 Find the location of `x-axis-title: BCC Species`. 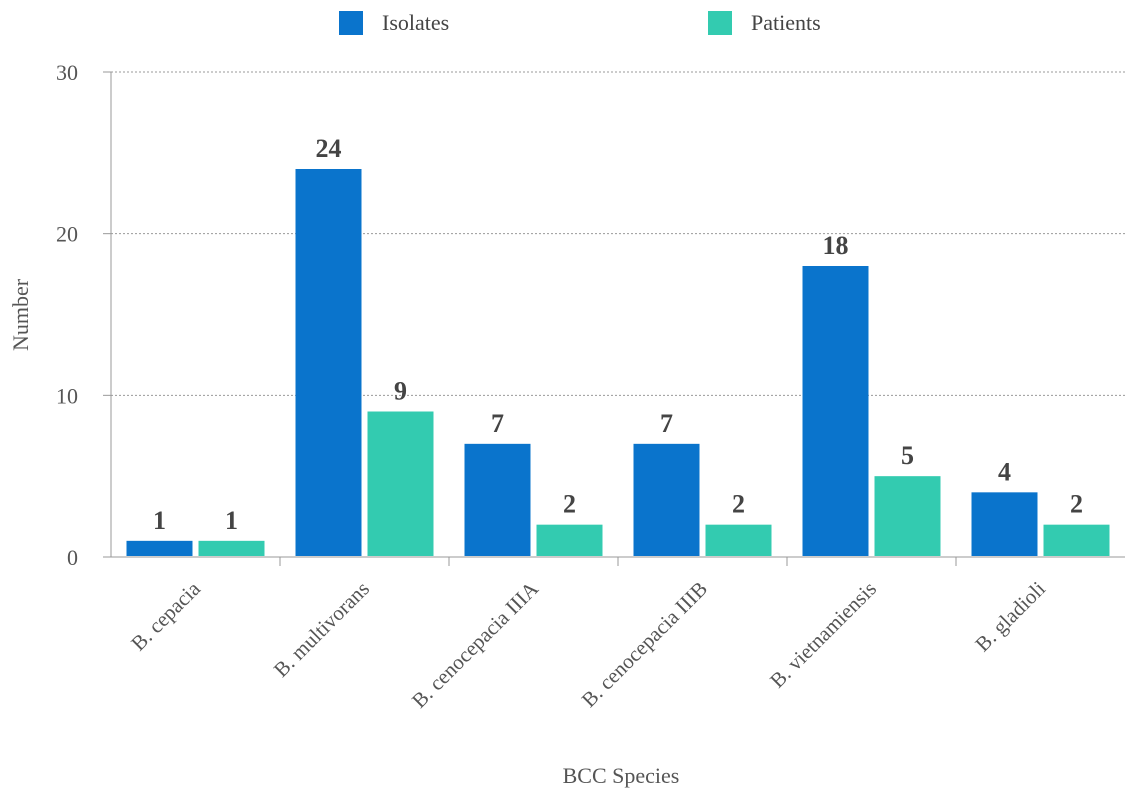

x-axis-title: BCC Species is located at coordinates (621, 775).